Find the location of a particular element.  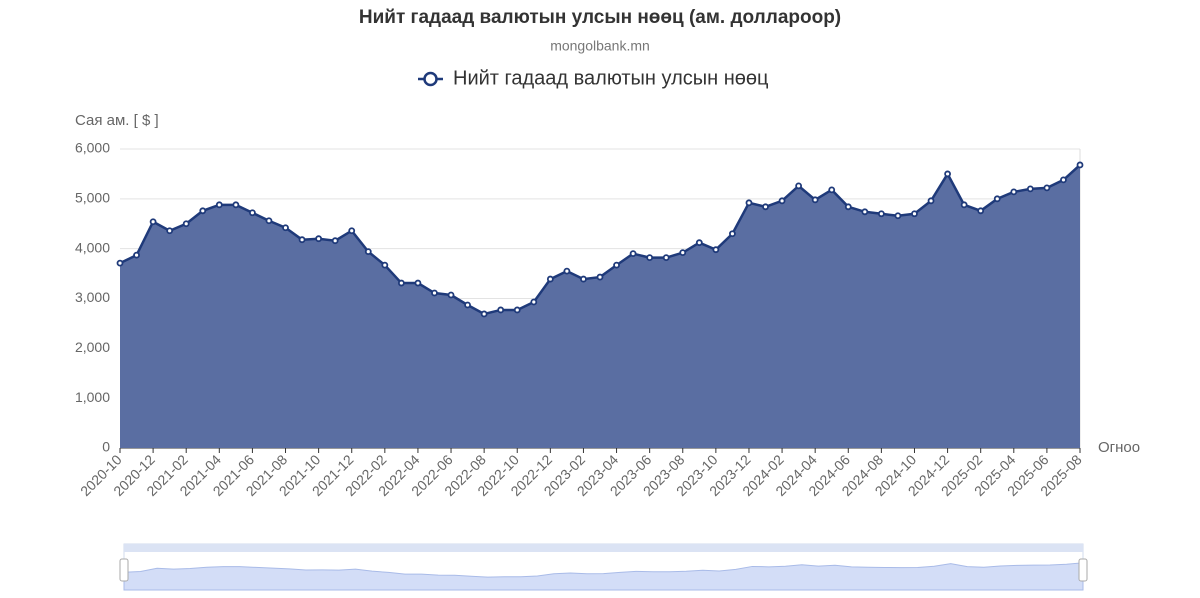

y-tick-label: 5,000 is located at coordinates (92, 198).